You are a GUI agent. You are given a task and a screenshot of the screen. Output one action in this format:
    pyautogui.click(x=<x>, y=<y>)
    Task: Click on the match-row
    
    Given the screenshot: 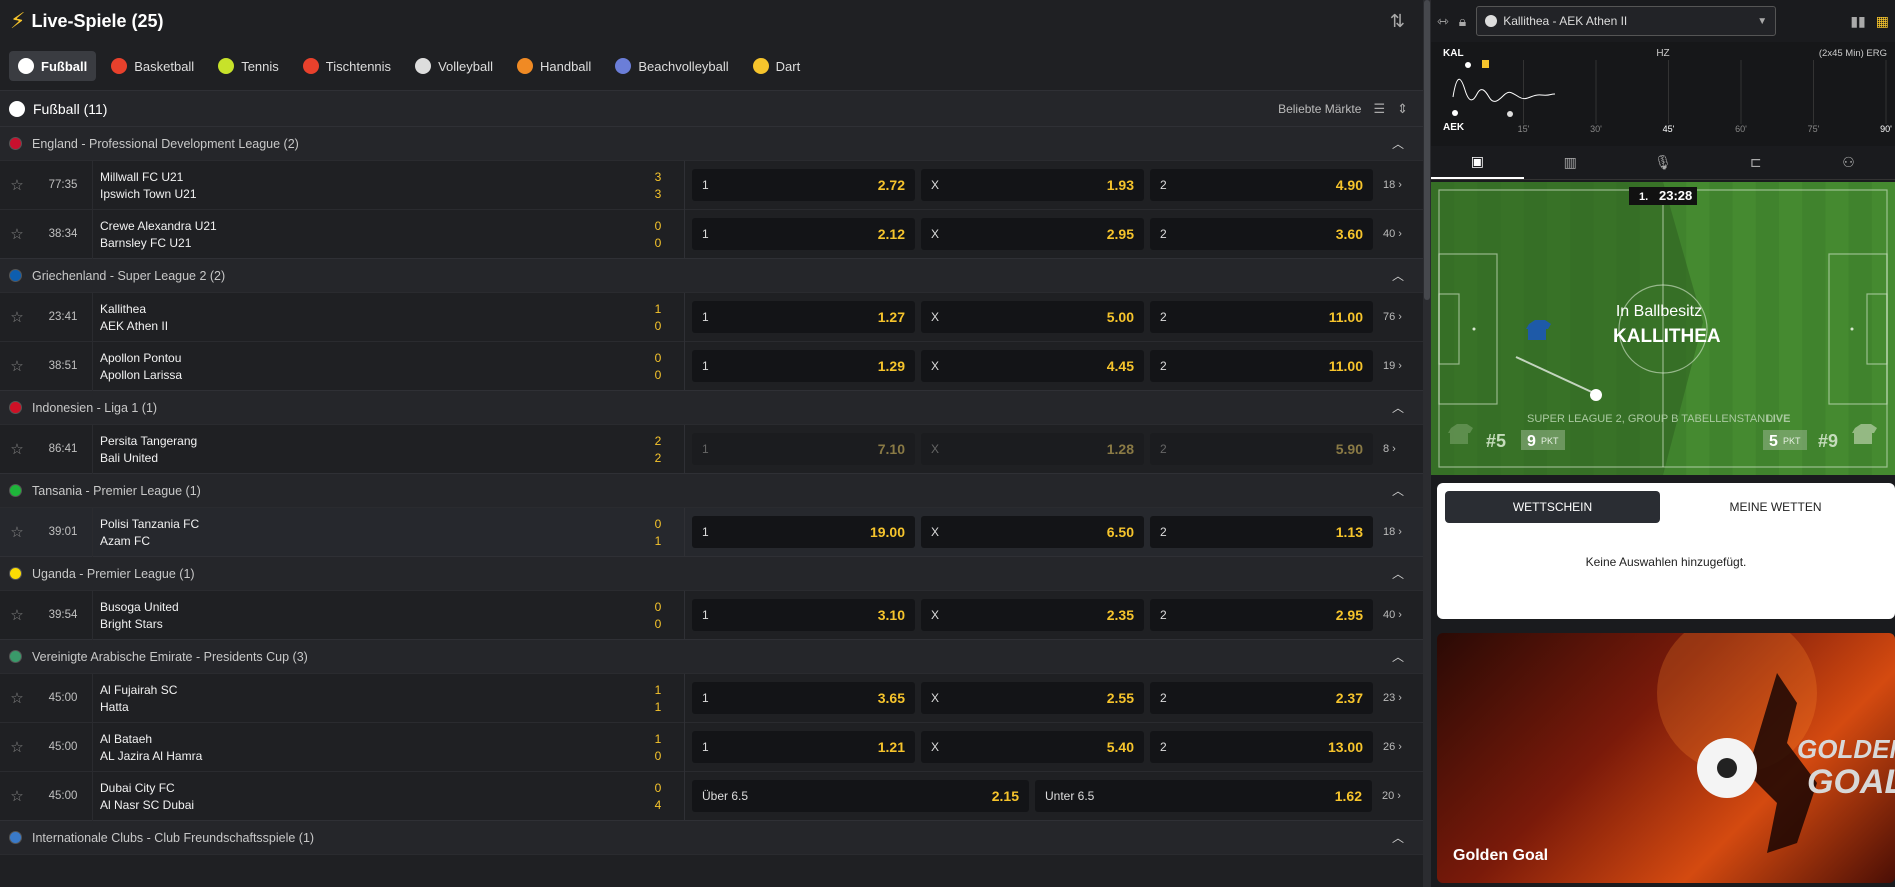 What is the action you would take?
    pyautogui.click(x=711, y=864)
    